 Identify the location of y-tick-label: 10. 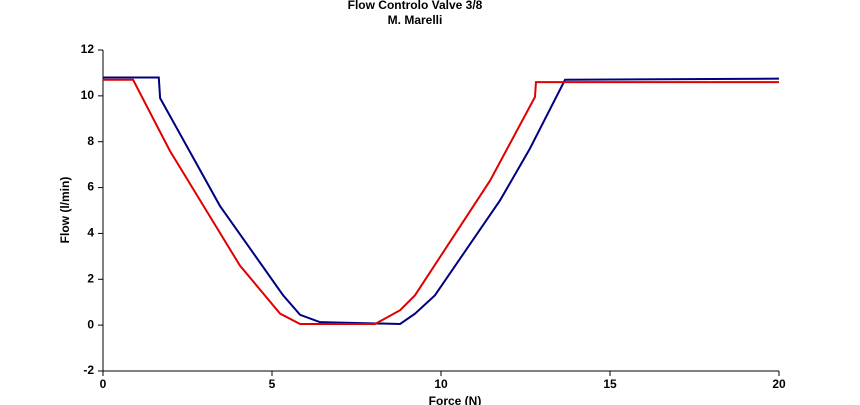
(88, 95).